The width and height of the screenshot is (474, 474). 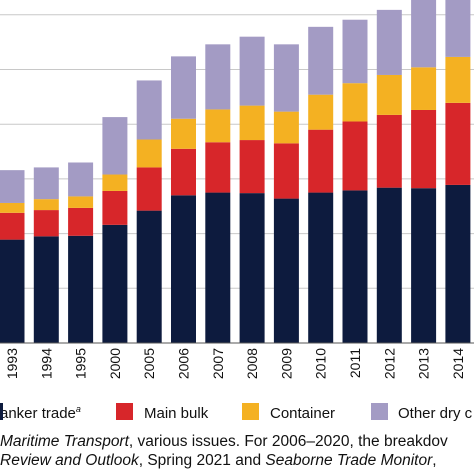 What do you see at coordinates (389, 265) in the screenshot?
I see `bar-segment-tanker-trade-2012` at bounding box center [389, 265].